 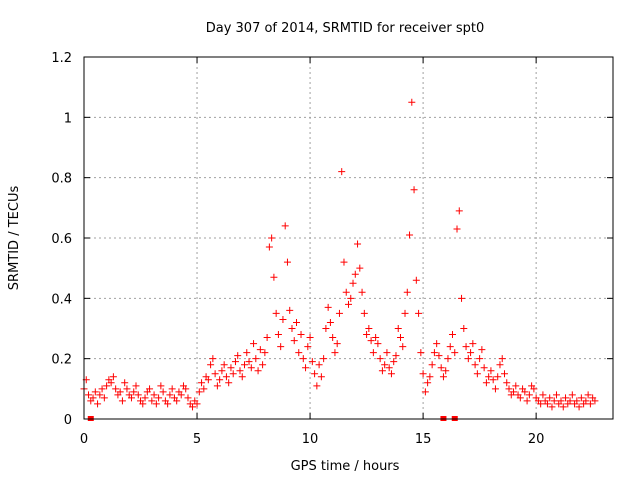 What do you see at coordinates (310, 439) in the screenshot?
I see `x-tick-label: 10` at bounding box center [310, 439].